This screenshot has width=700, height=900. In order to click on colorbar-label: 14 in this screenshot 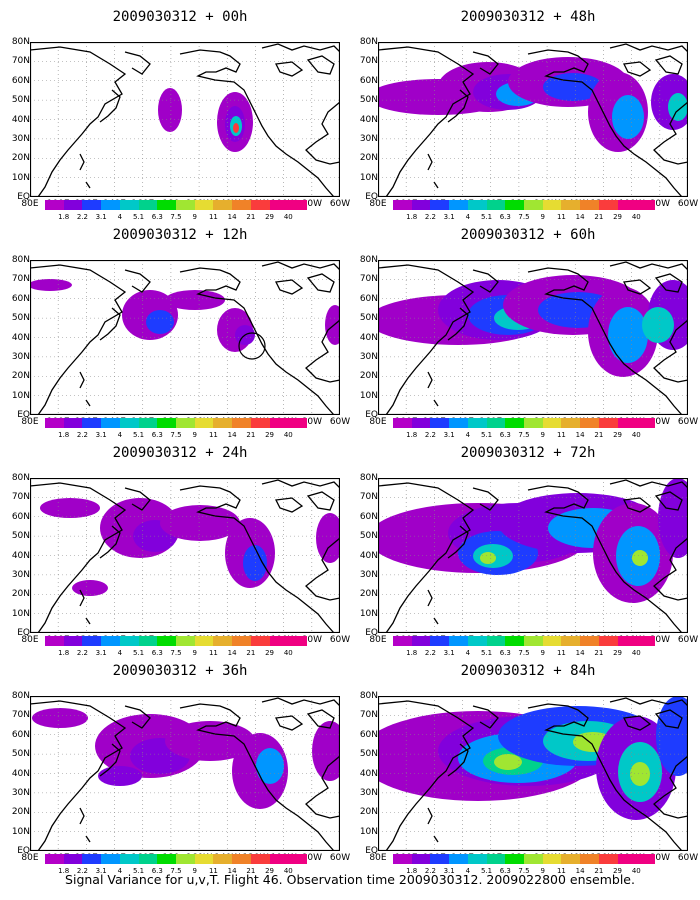, I will do `click(580, 653)`.